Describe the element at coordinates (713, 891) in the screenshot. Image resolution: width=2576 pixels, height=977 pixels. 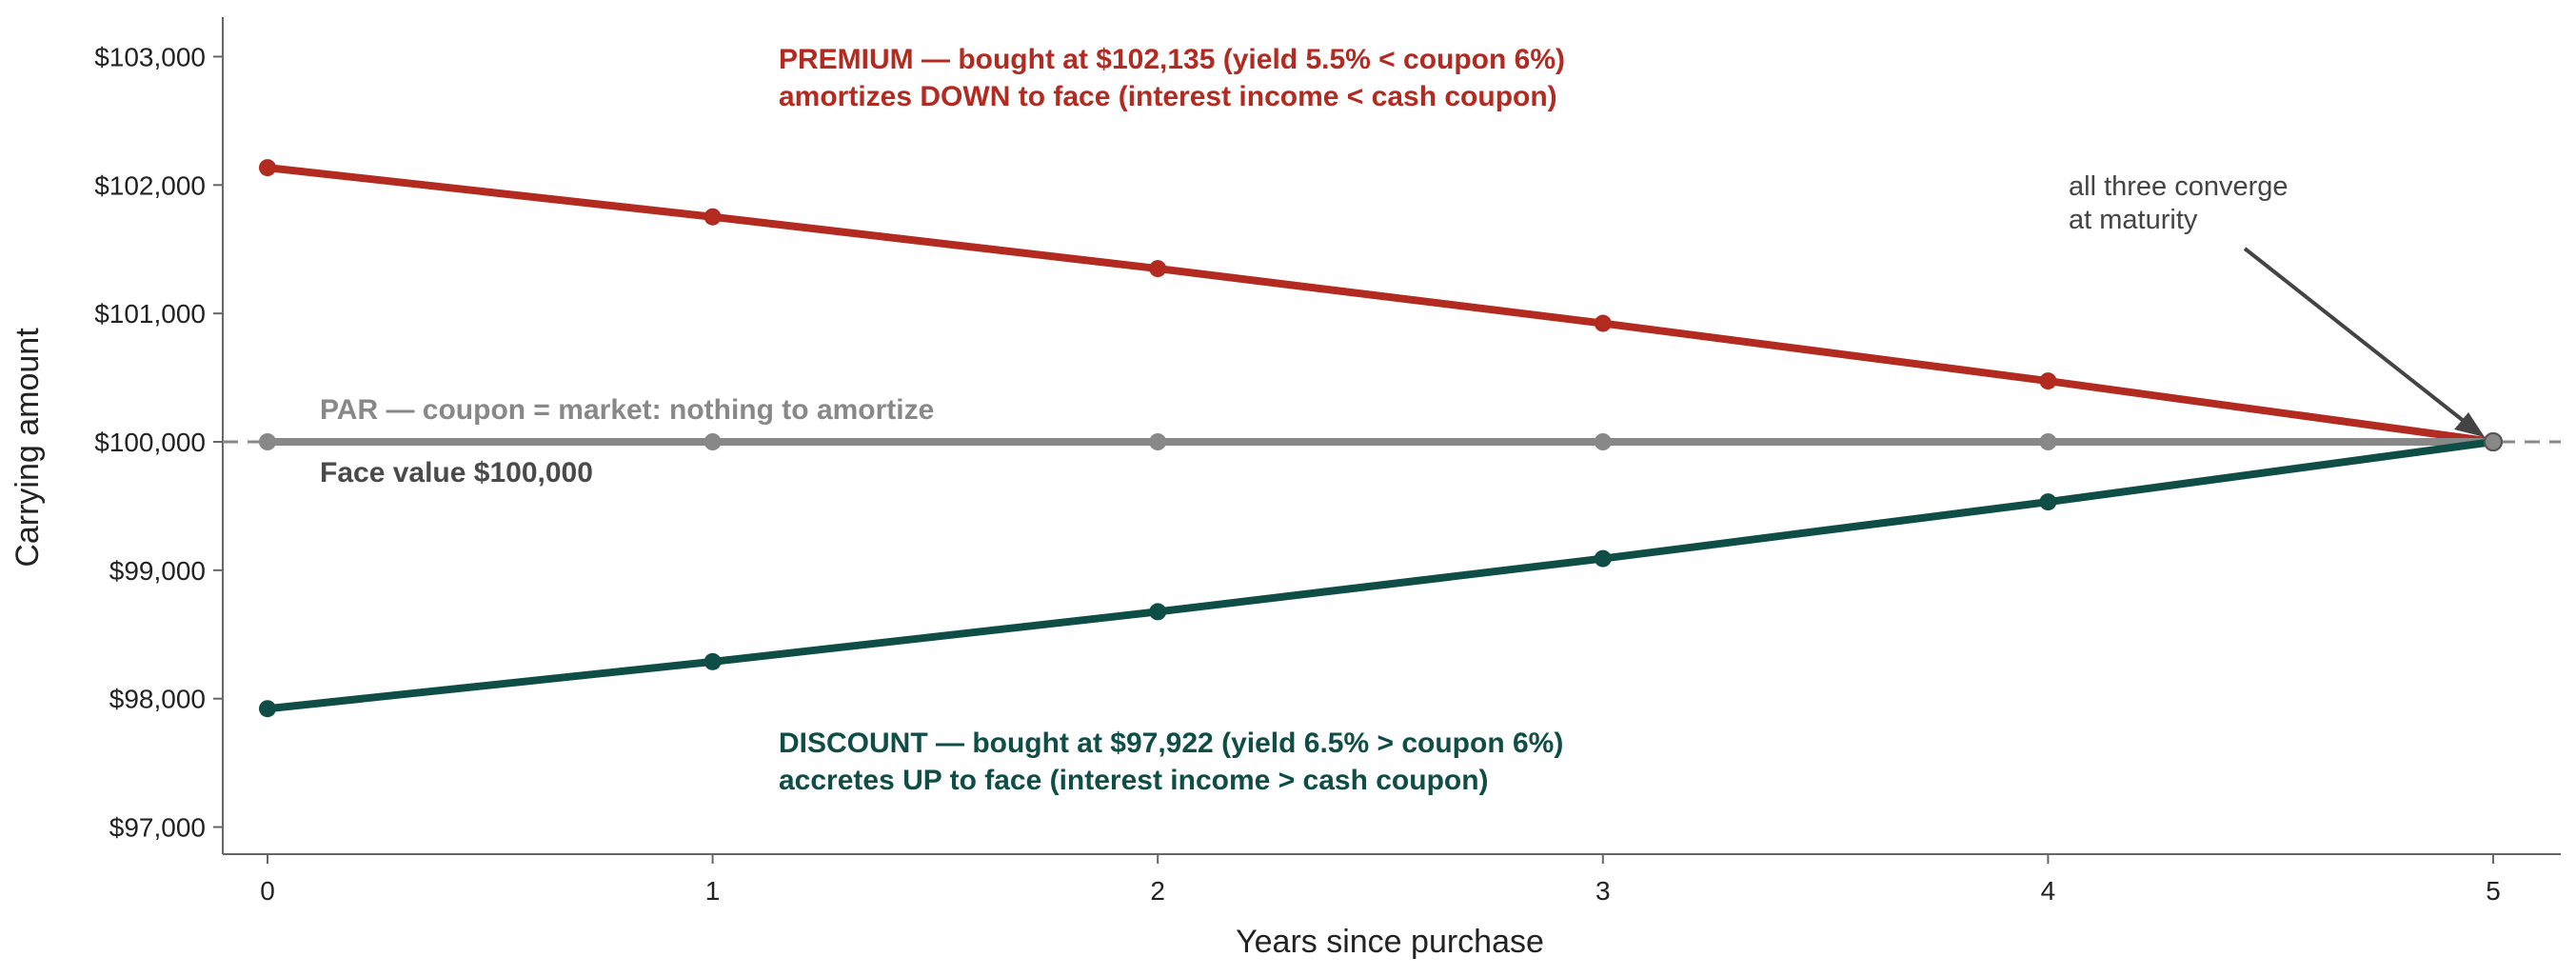
I see `x-tick-label: 1` at that location.